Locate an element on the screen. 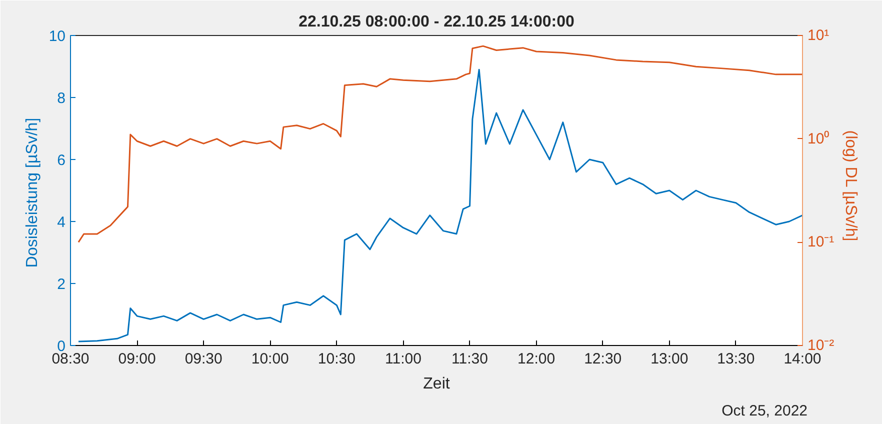  y2-tick-label: 10¹ is located at coordinates (819, 35).